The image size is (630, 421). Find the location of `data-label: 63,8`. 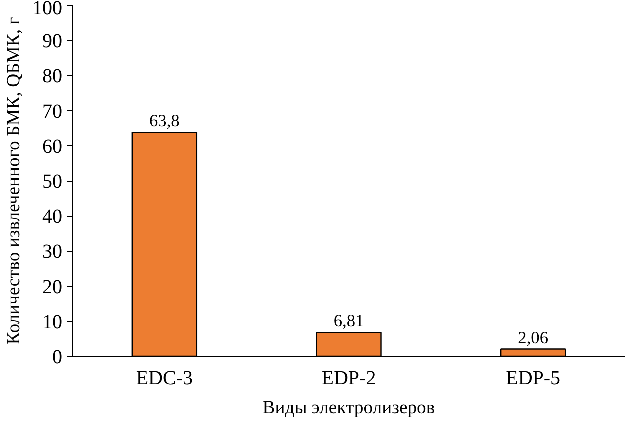

data-label: 63,8 is located at coordinates (165, 121).